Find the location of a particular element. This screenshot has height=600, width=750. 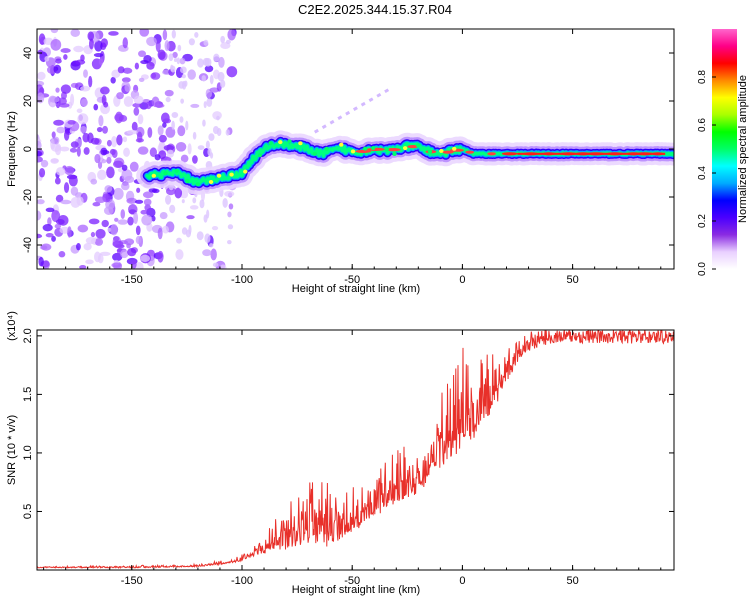

x-tick-label: -150 is located at coordinates (132, 581).